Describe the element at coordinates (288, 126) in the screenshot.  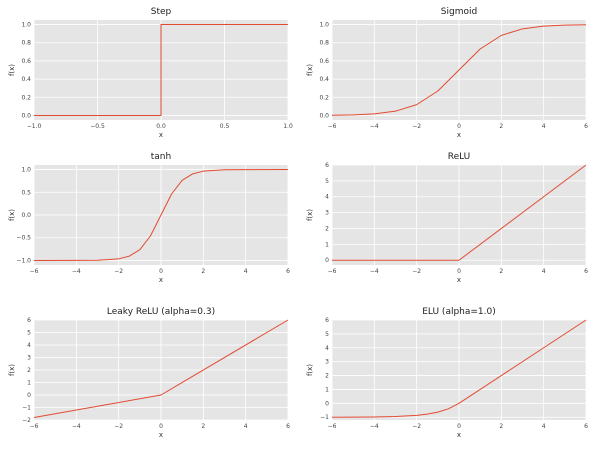
I see `x-tick-label: 1.0` at that location.